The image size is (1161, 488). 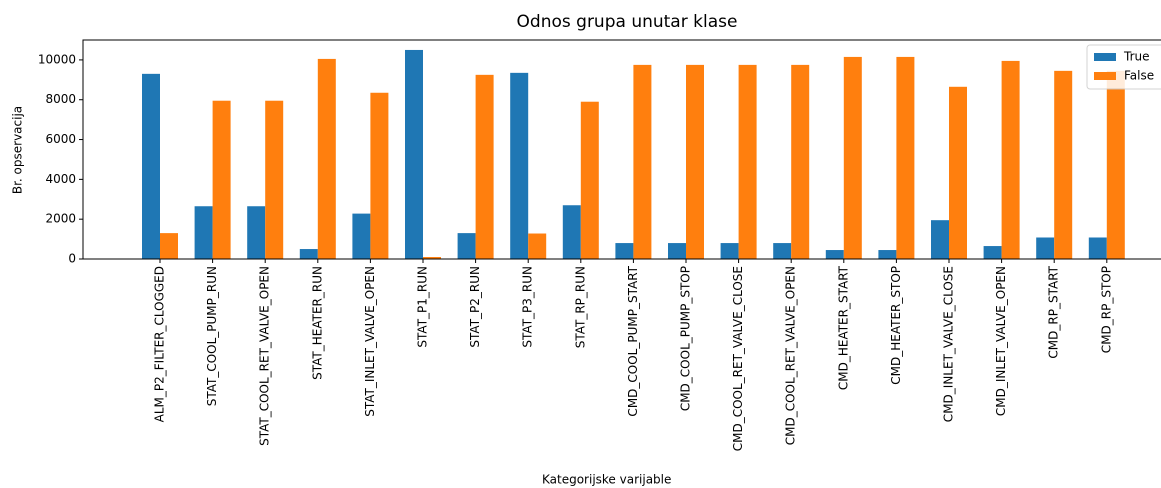 What do you see at coordinates (791, 355) in the screenshot?
I see `x-tick-label: CMD_COOL_RET_VALVE_OPEN` at bounding box center [791, 355].